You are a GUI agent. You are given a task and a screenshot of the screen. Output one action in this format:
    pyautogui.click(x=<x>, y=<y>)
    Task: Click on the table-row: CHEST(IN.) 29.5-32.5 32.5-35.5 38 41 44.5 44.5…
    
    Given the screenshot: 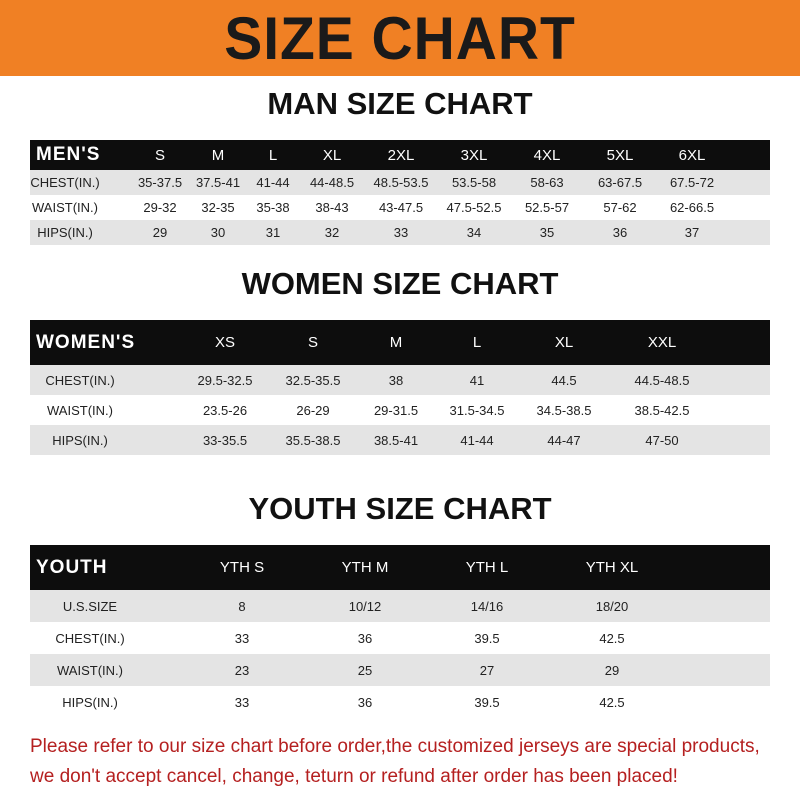 What is the action you would take?
    pyautogui.click(x=400, y=380)
    